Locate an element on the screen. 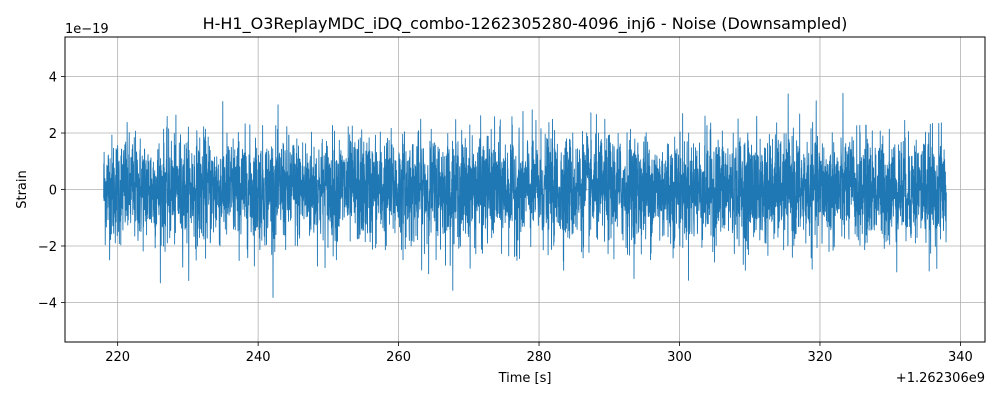  y-tick-label: 4 is located at coordinates (53, 78).